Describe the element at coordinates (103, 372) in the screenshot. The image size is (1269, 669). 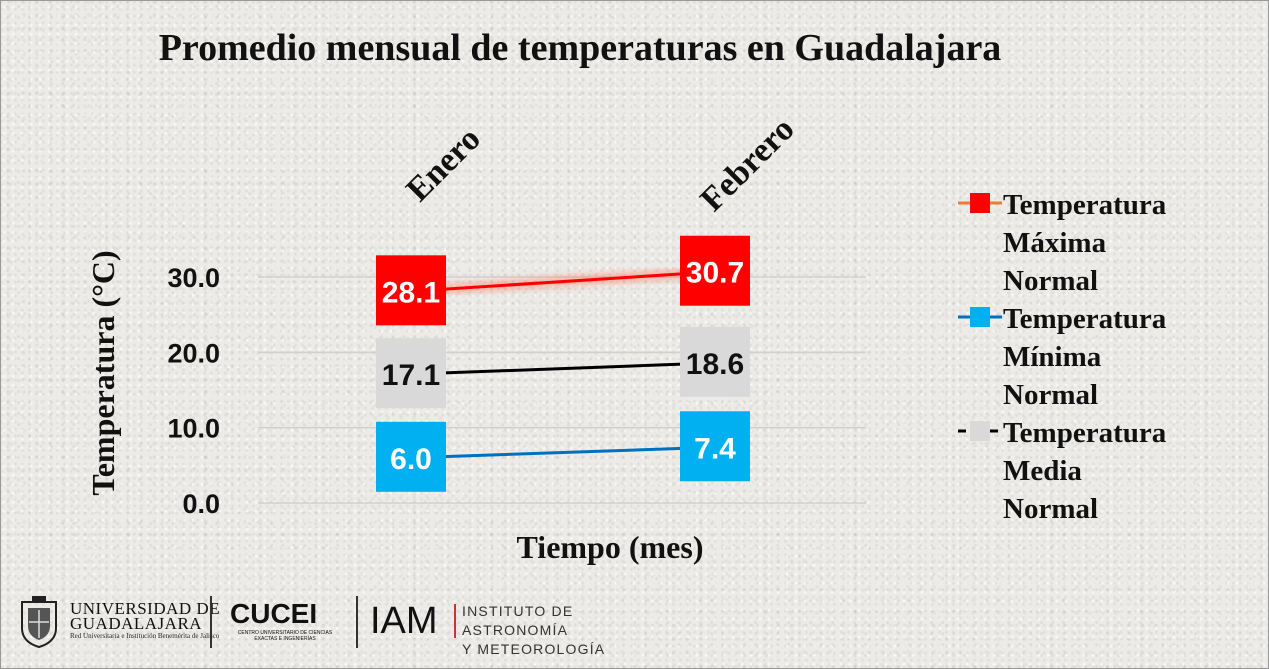
I see `y-axis-title: Temperatura (°C)` at that location.